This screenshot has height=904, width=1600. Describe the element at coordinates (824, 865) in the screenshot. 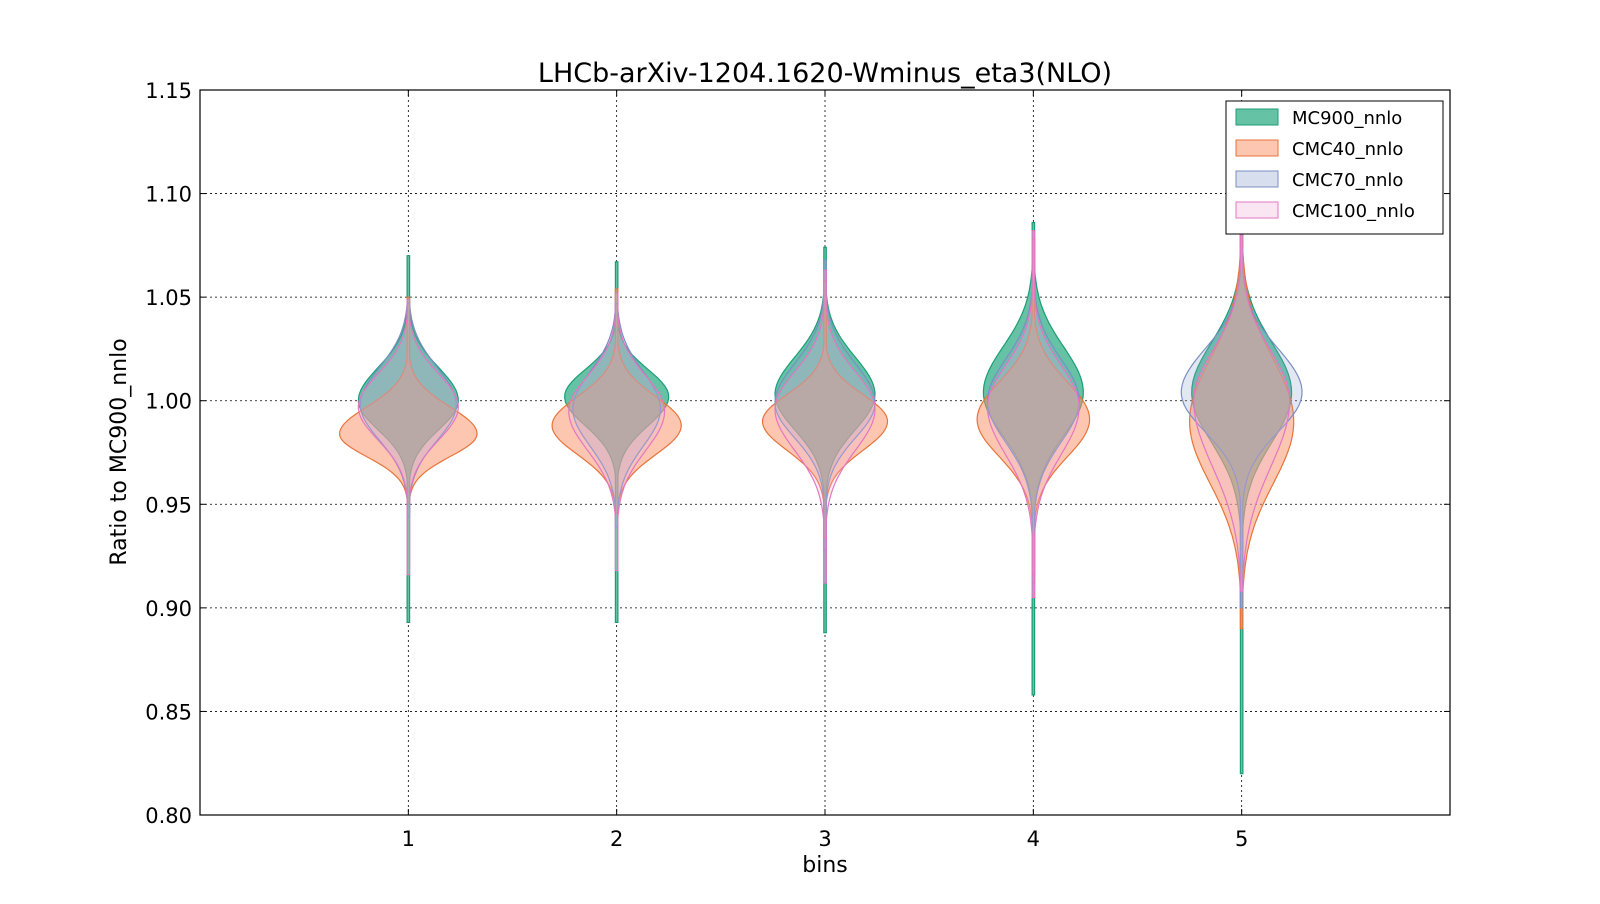

I see `x-axis-label: bins` at that location.